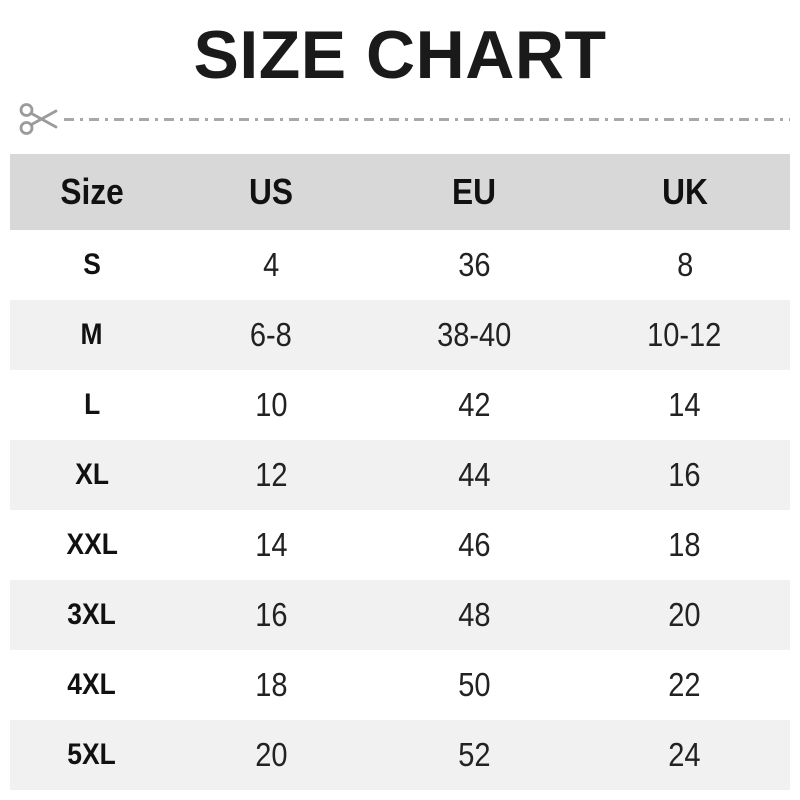 This screenshot has width=800, height=800. What do you see at coordinates (91, 334) in the screenshot?
I see `size-cell: M` at bounding box center [91, 334].